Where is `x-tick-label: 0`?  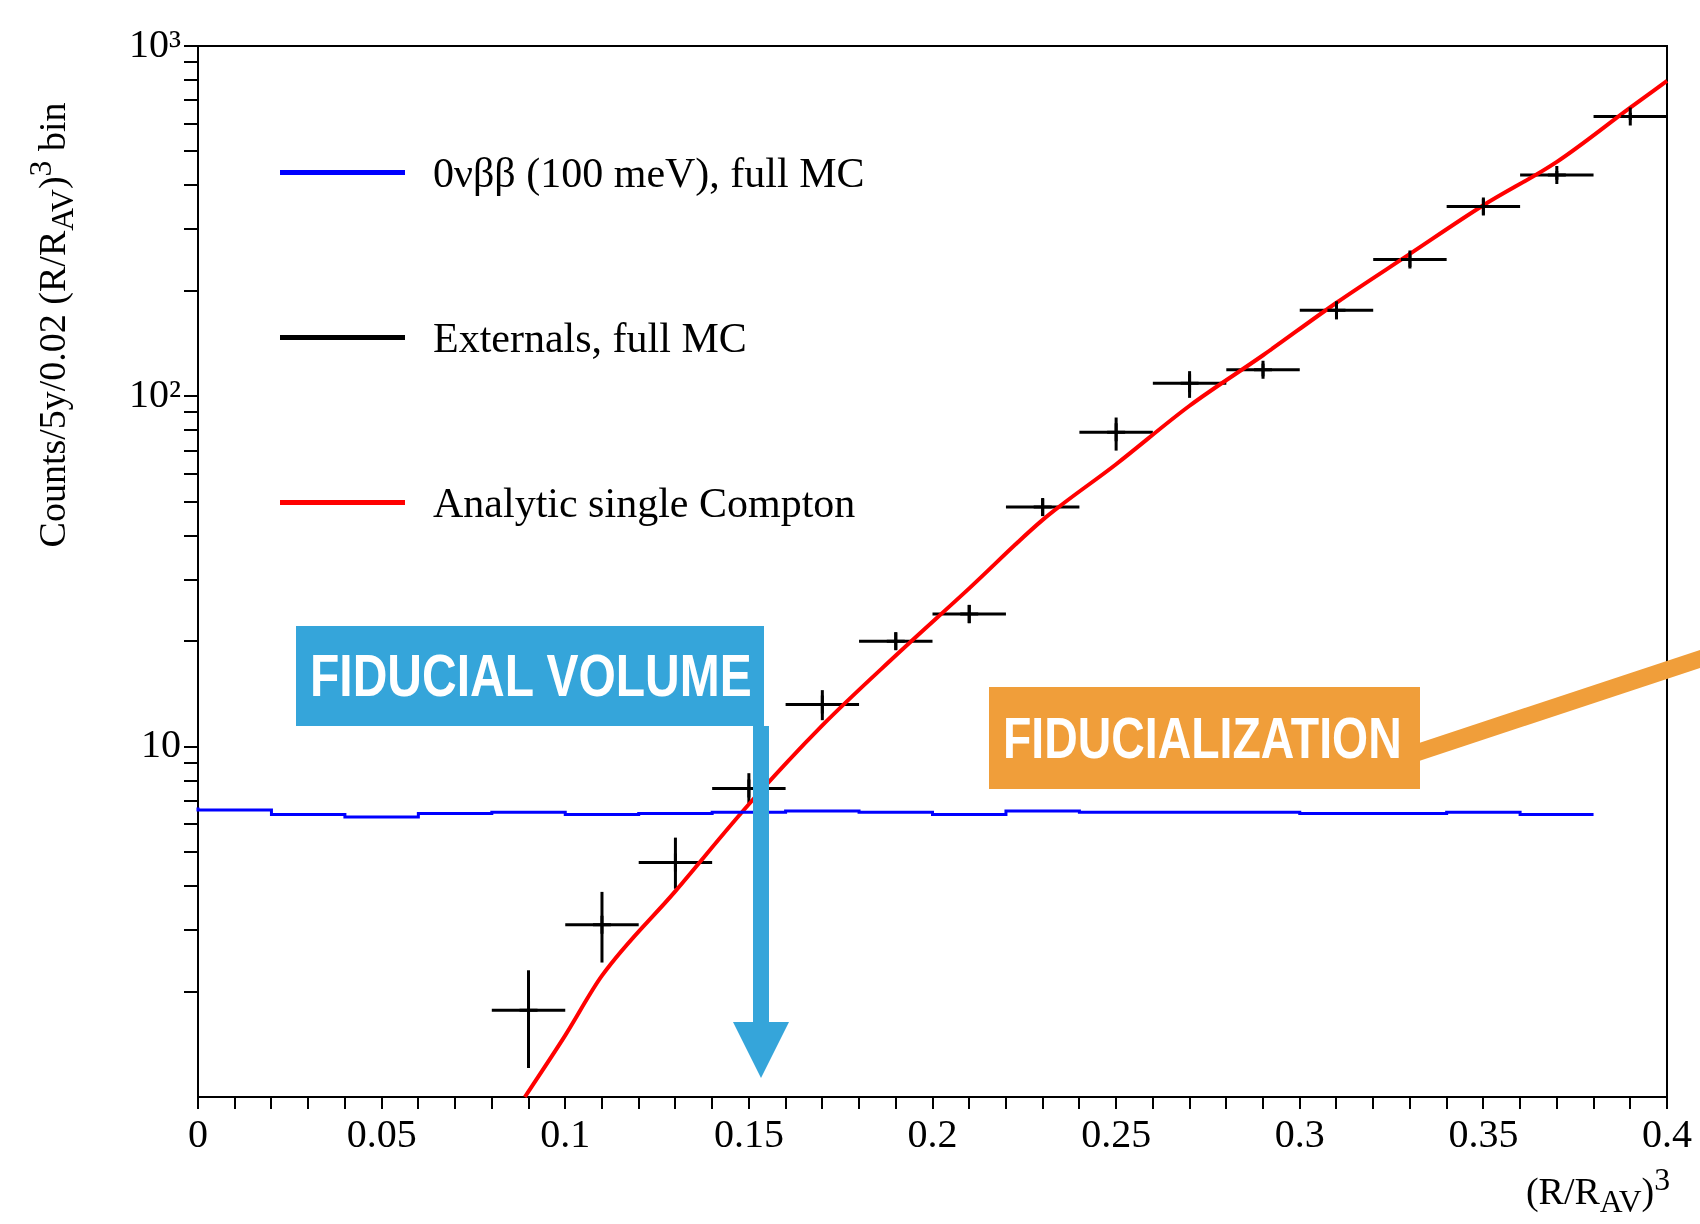 x-tick-label: 0 is located at coordinates (198, 1133).